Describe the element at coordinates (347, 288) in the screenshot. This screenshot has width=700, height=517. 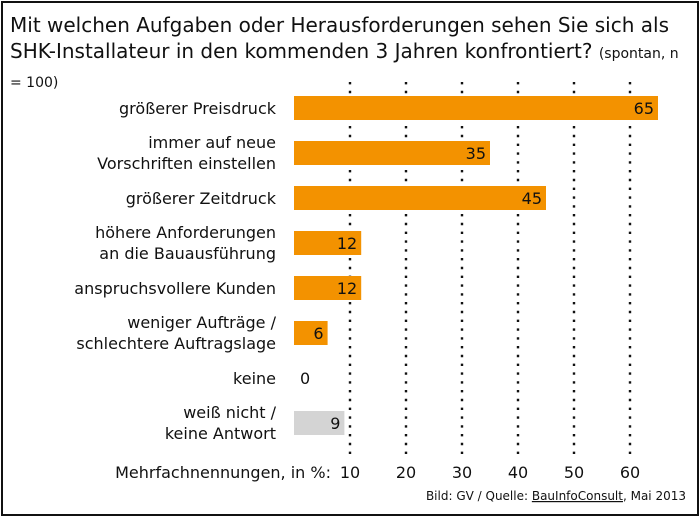
I see `value-label-4: 12` at that location.